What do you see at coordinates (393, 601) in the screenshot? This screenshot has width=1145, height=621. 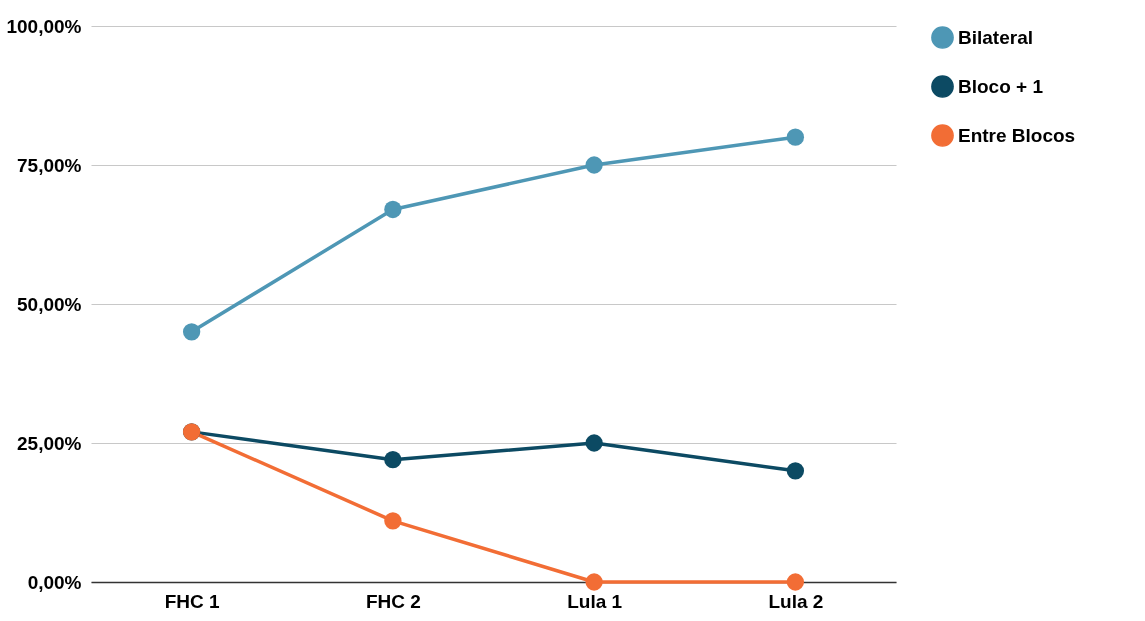 I see `x-tick-label: FHC 2` at bounding box center [393, 601].